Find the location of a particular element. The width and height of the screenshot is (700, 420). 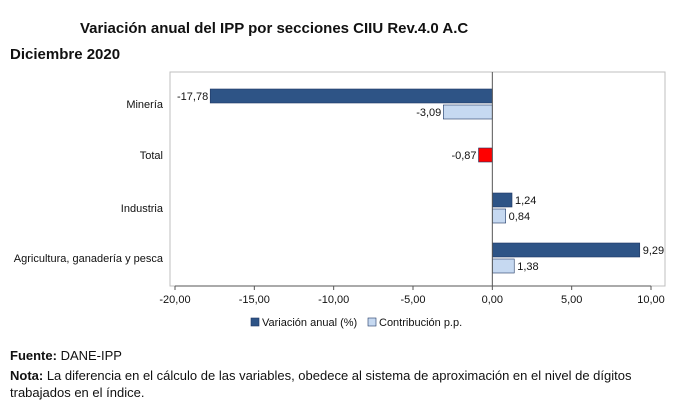

source-text: DANE-IPP is located at coordinates (89, 355).